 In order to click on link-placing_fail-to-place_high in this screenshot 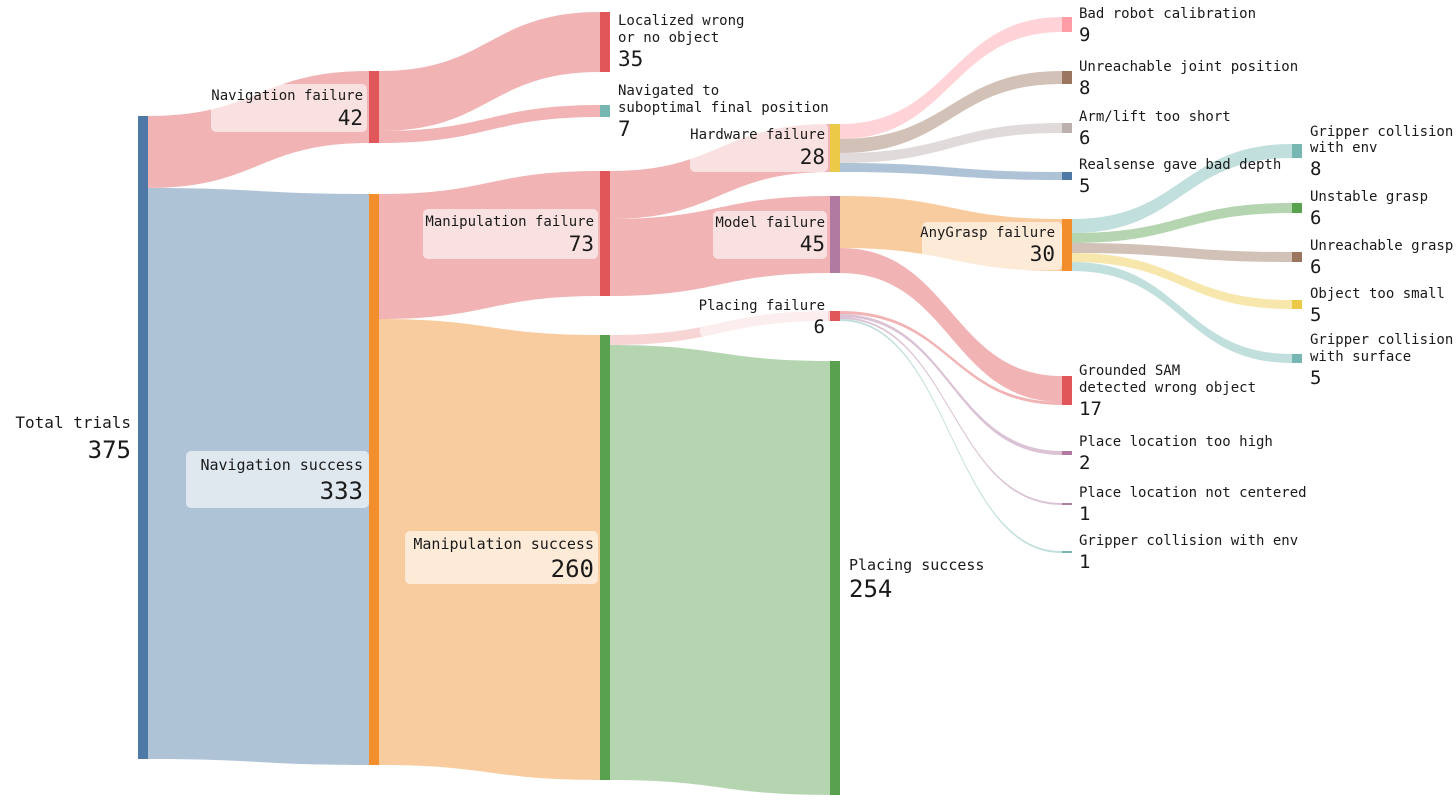, I will do `click(951, 384)`.